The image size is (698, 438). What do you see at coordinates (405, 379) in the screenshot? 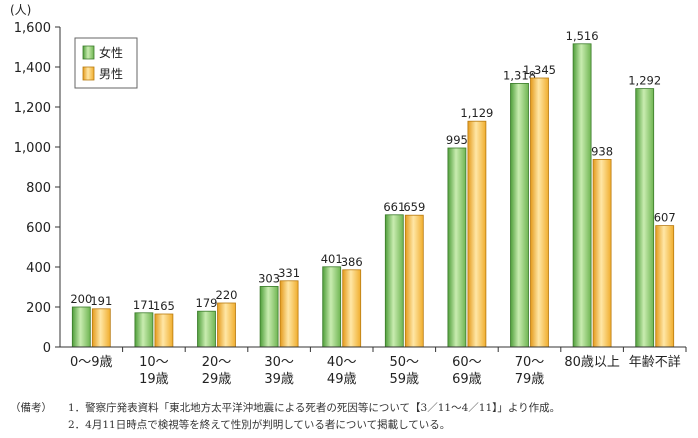
I see `x-tick-label: 59歳` at bounding box center [405, 379].